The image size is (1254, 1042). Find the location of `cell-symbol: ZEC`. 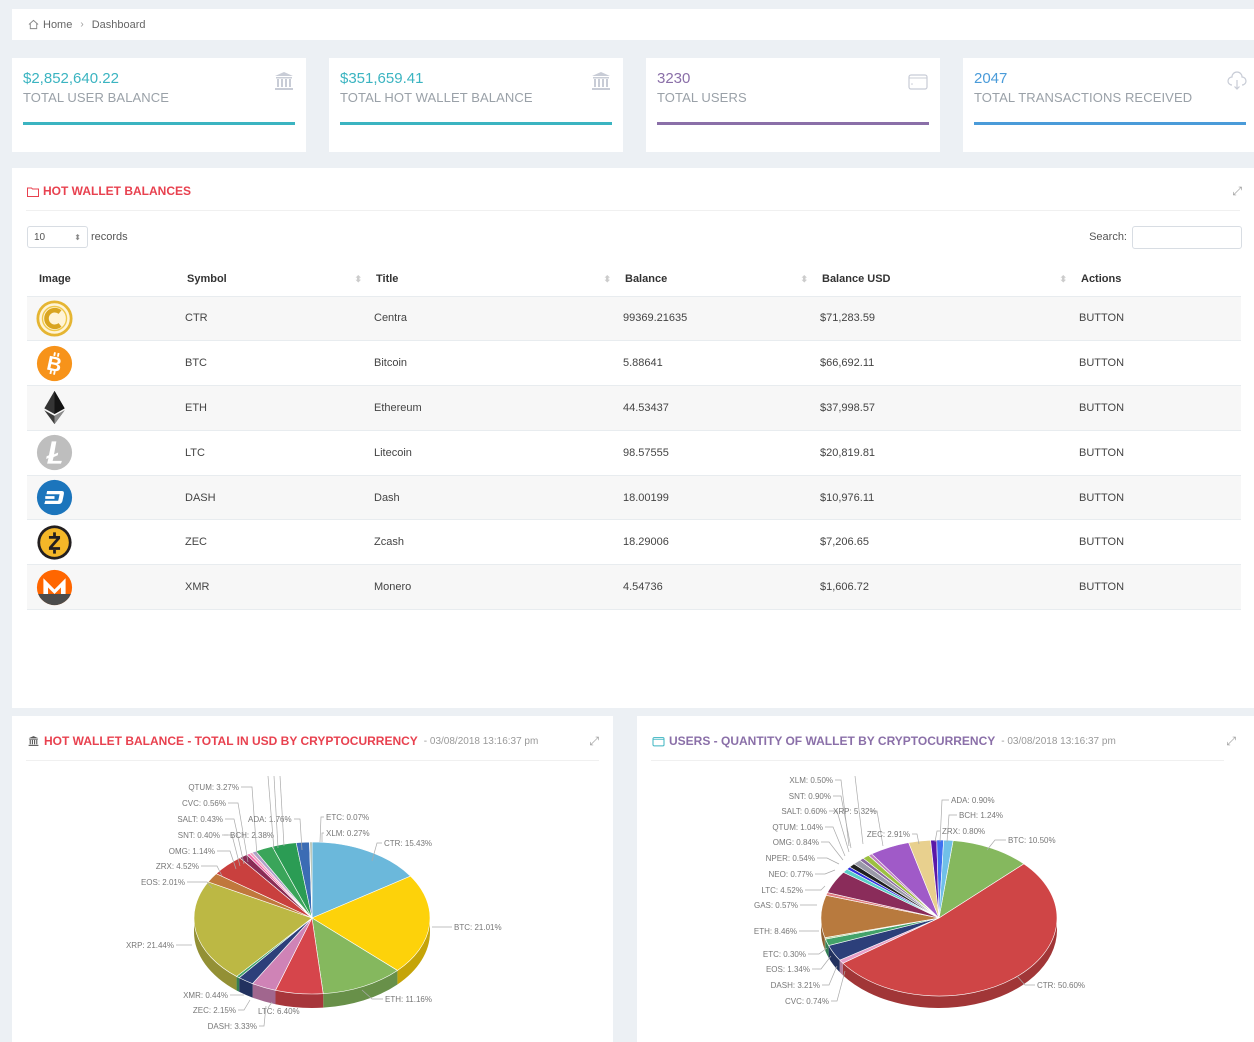

cell-symbol: ZEC is located at coordinates (271, 542).